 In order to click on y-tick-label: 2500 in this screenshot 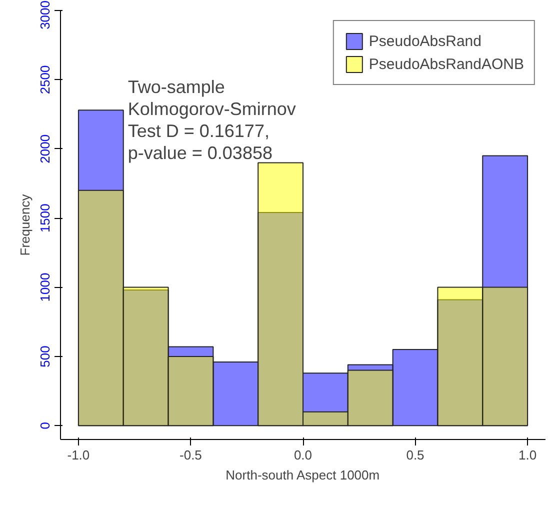, I will do `click(45, 79)`.